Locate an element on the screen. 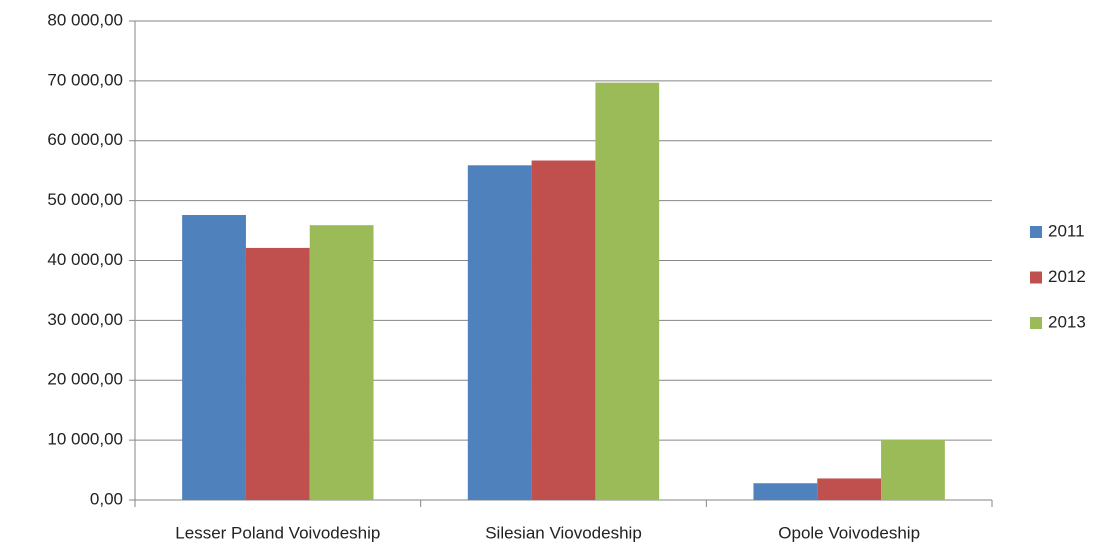 The image size is (1106, 546). y-tick-label: 30 000,00 is located at coordinates (85, 319).